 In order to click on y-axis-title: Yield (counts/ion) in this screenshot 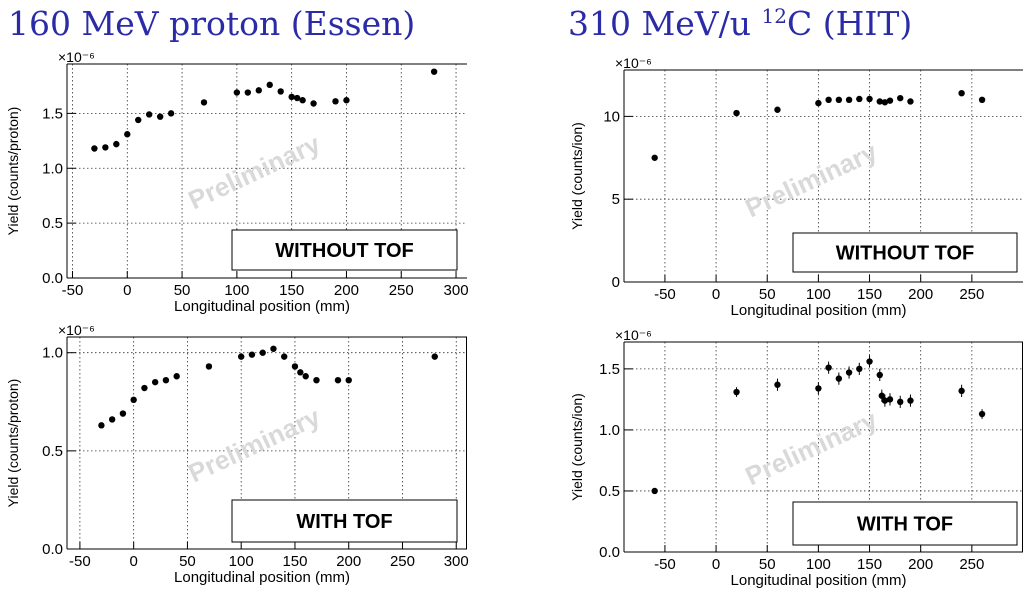, I will do `click(577, 176)`.